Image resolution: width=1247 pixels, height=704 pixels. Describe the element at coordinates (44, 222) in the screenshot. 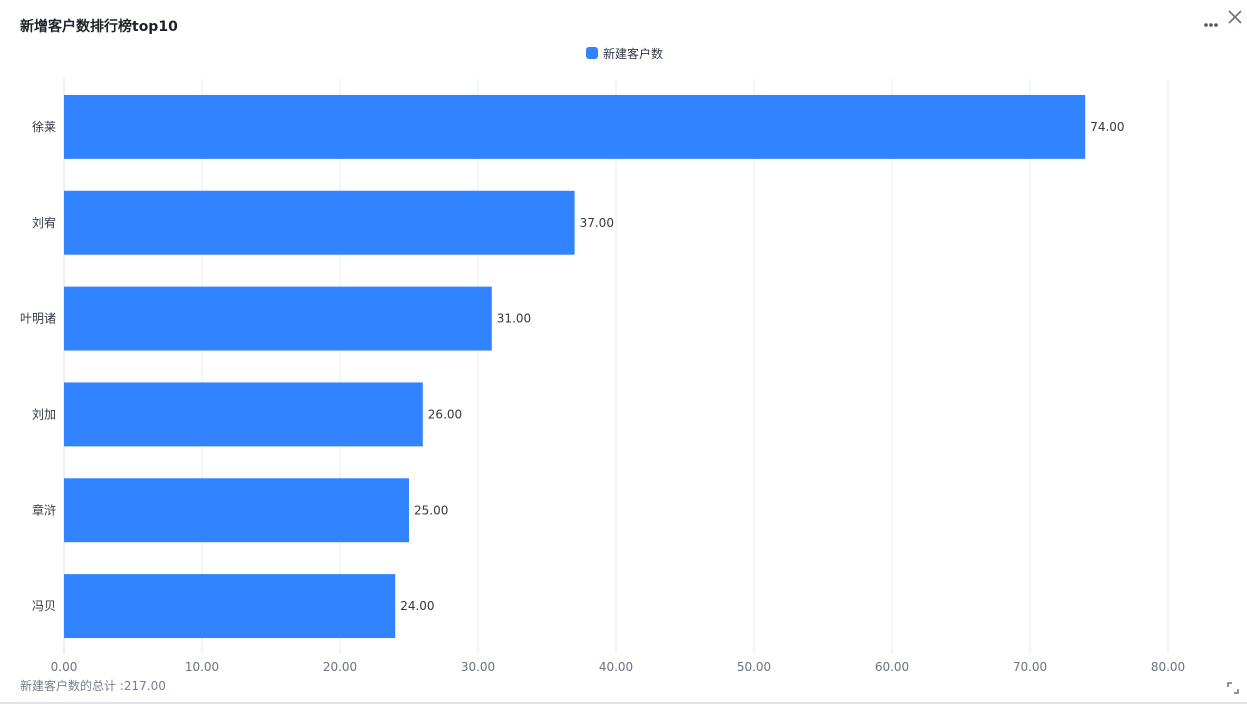

I see `y-category-label: 刘宥` at that location.